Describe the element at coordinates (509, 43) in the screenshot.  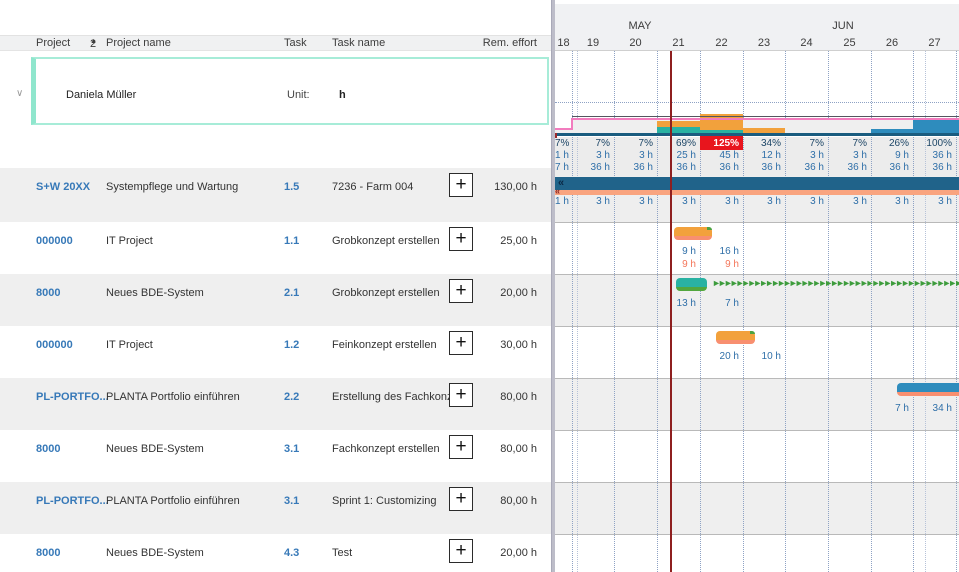
I see `column-header-rem-effort: Rem. effort` at that location.